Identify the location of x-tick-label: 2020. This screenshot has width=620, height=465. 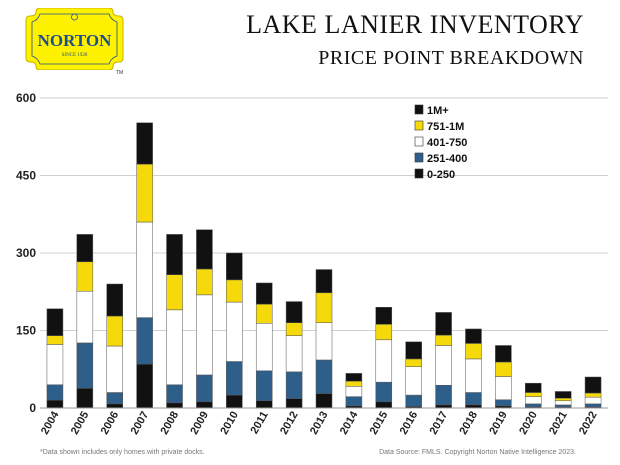
(528, 423).